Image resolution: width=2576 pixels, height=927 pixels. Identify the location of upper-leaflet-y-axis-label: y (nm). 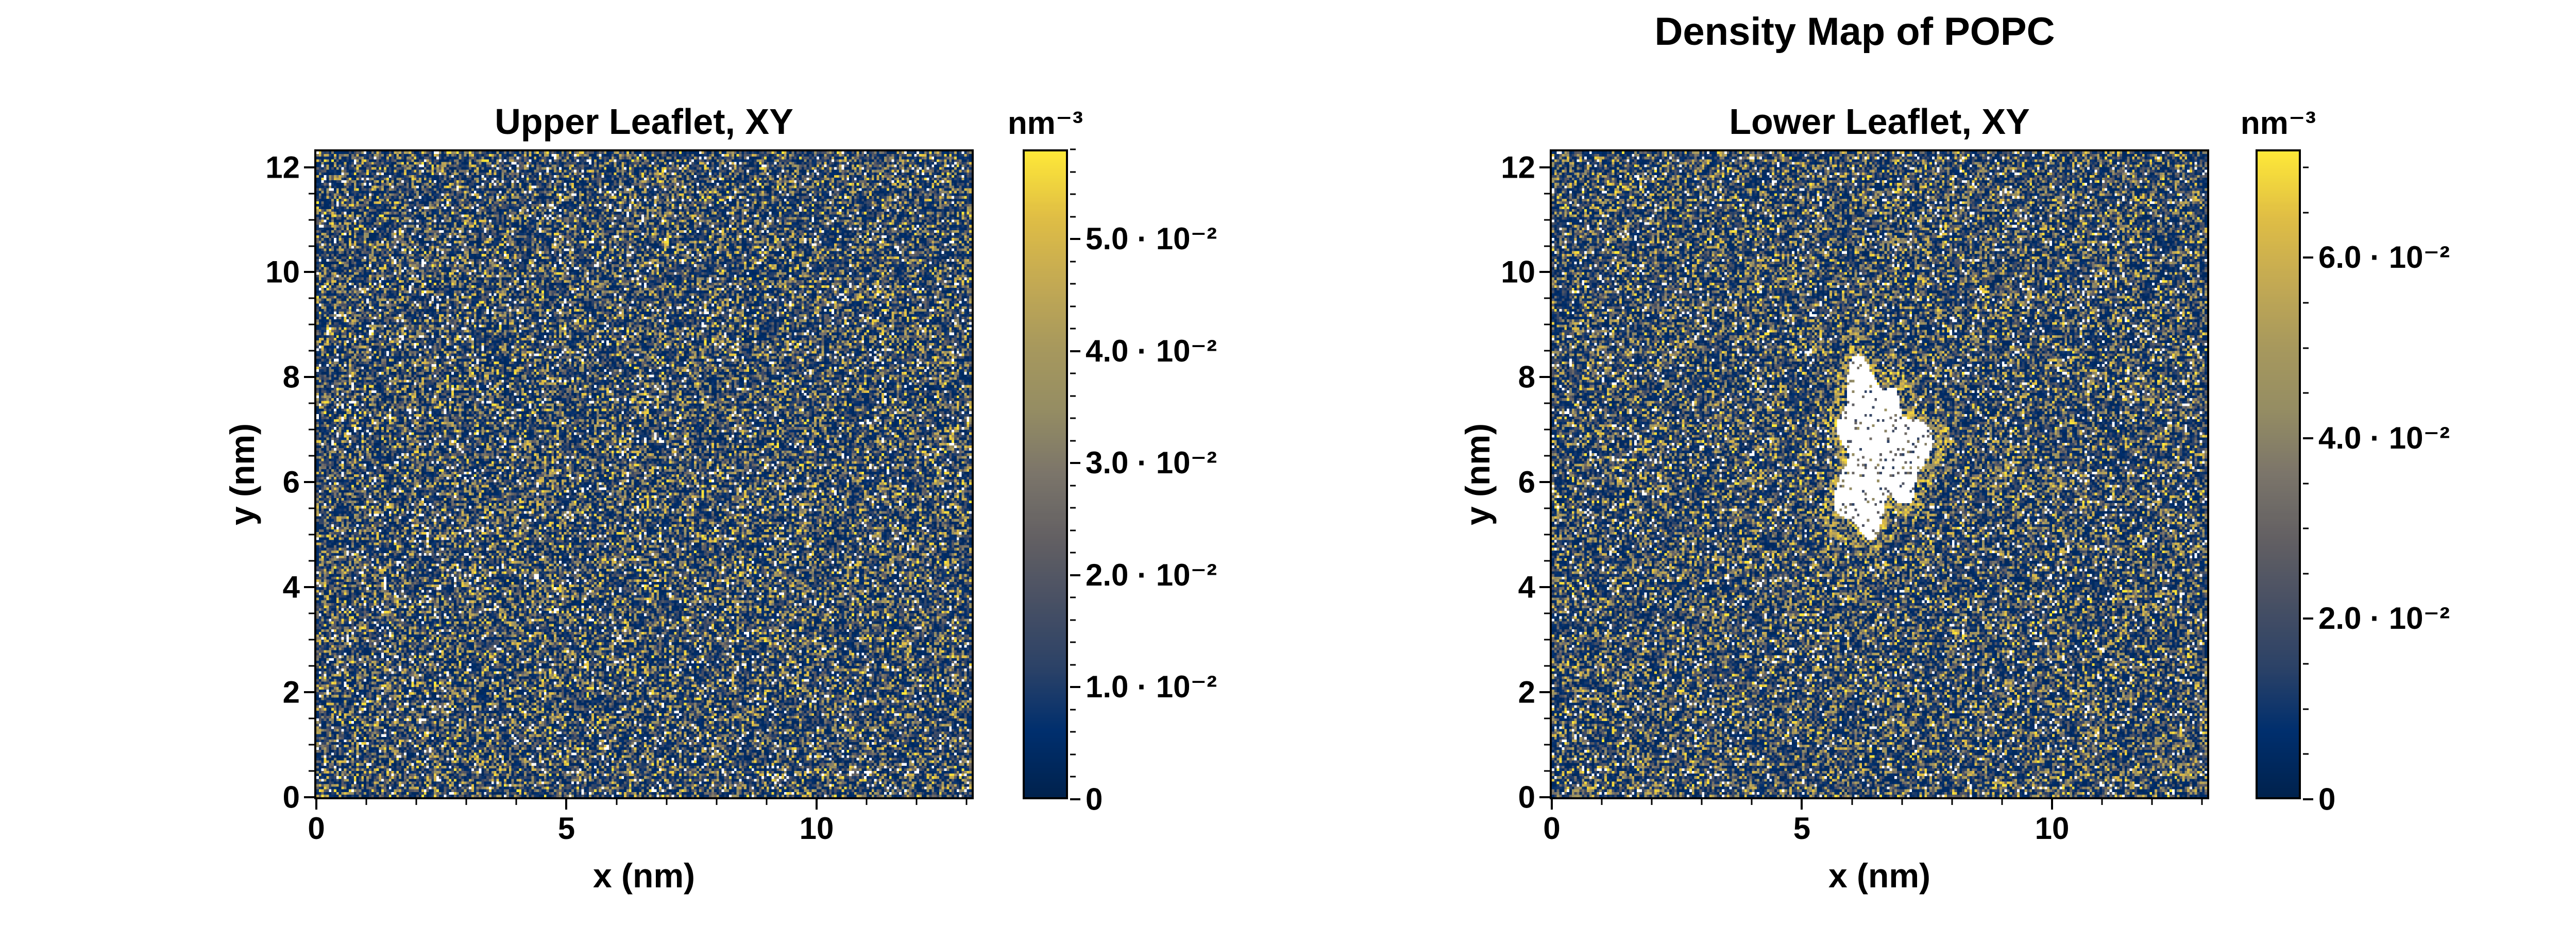
(242, 474).